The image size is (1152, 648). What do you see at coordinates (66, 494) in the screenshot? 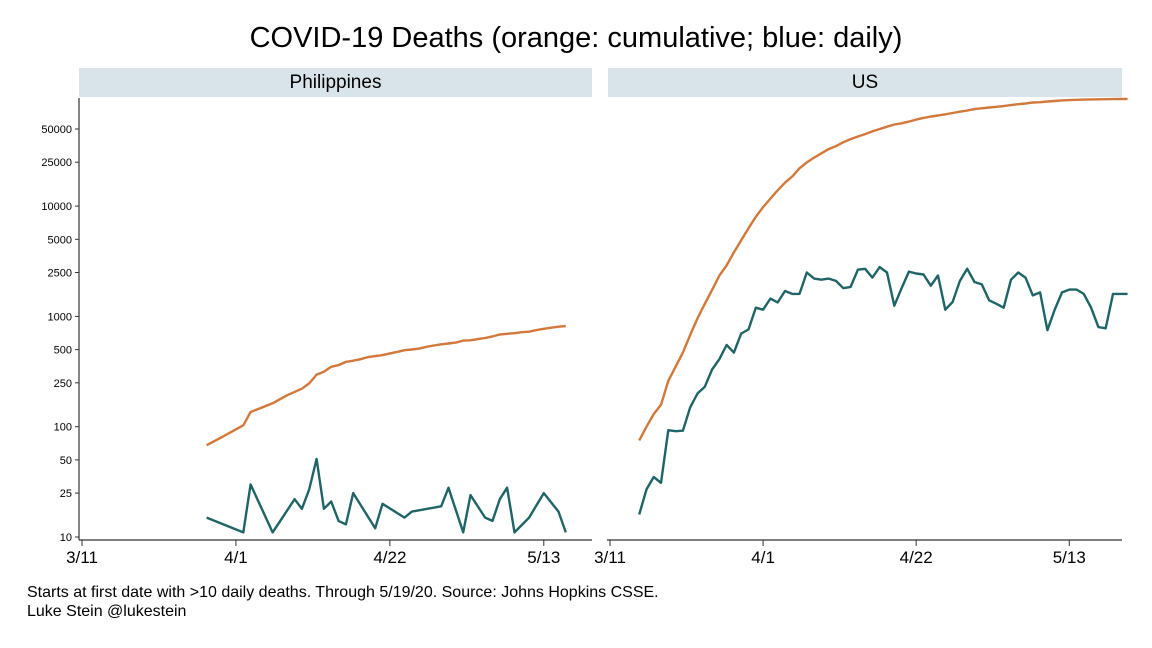
I see `y-tick-label: 25` at bounding box center [66, 494].